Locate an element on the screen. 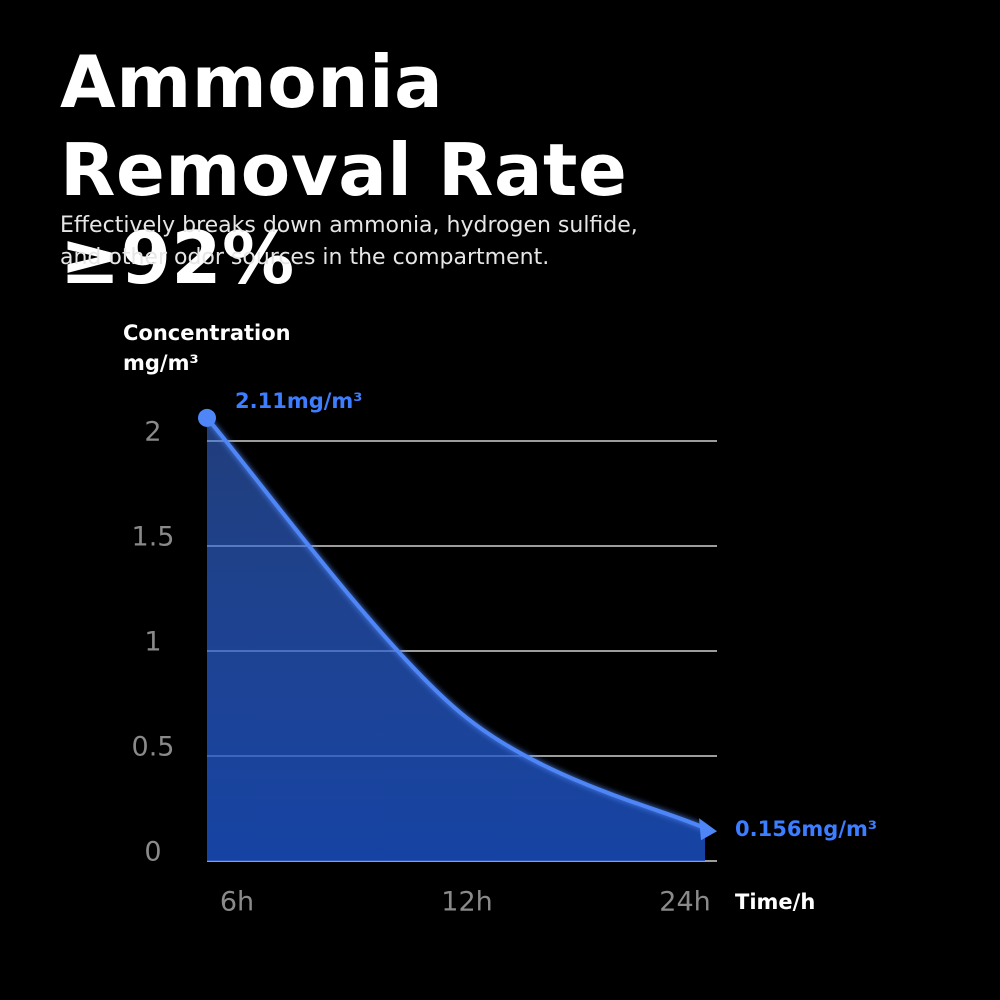  x-tick-label: 12h is located at coordinates (466, 902).